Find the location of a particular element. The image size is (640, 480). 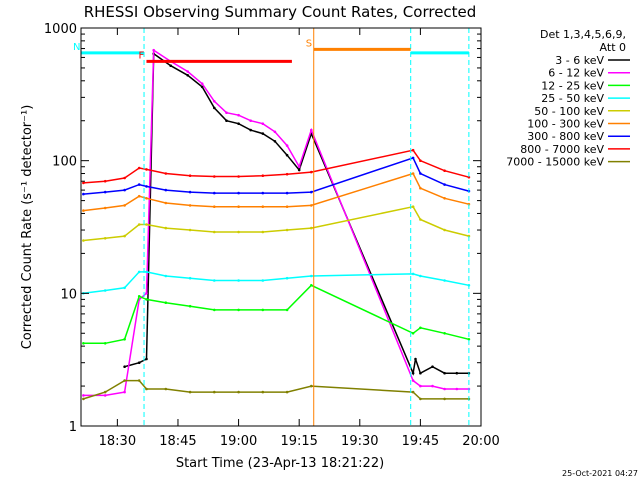

y-tick-label-2: 100 is located at coordinates (64, 162).